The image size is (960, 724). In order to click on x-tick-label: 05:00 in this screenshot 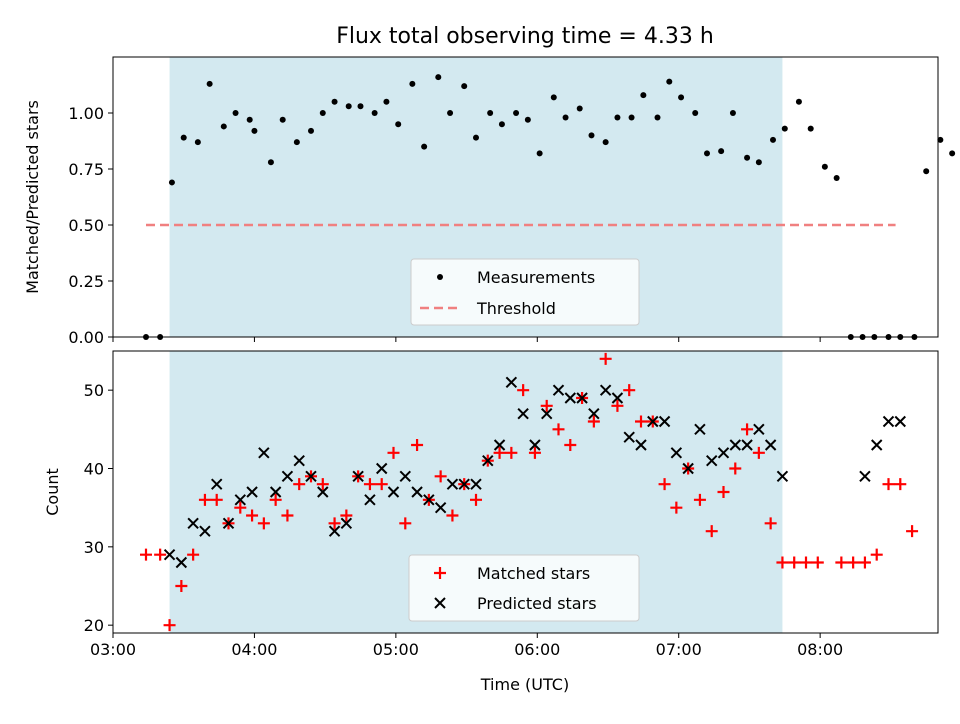, I will do `click(396, 649)`.